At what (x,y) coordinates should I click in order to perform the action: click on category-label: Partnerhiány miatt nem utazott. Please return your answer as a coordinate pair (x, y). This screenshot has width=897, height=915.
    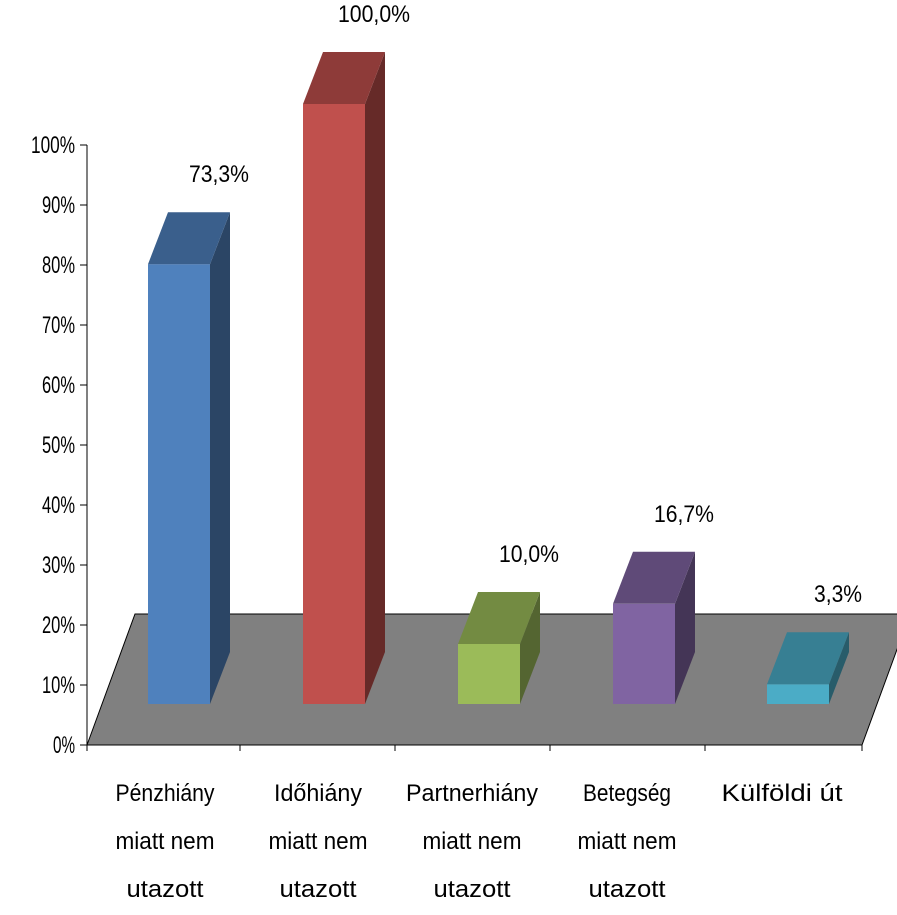
    Looking at the image, I should click on (472, 841).